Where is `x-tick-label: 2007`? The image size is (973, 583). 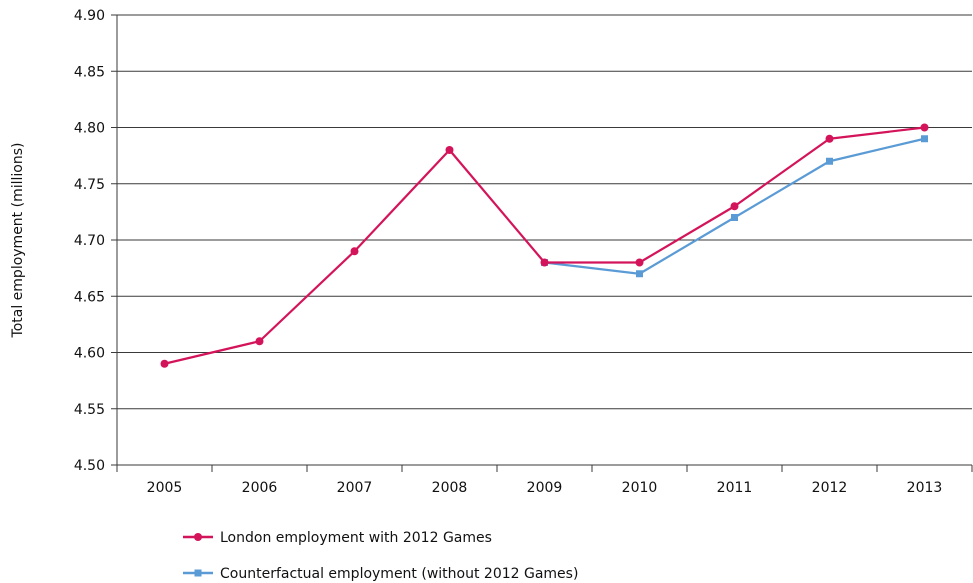 x-tick-label: 2007 is located at coordinates (355, 488).